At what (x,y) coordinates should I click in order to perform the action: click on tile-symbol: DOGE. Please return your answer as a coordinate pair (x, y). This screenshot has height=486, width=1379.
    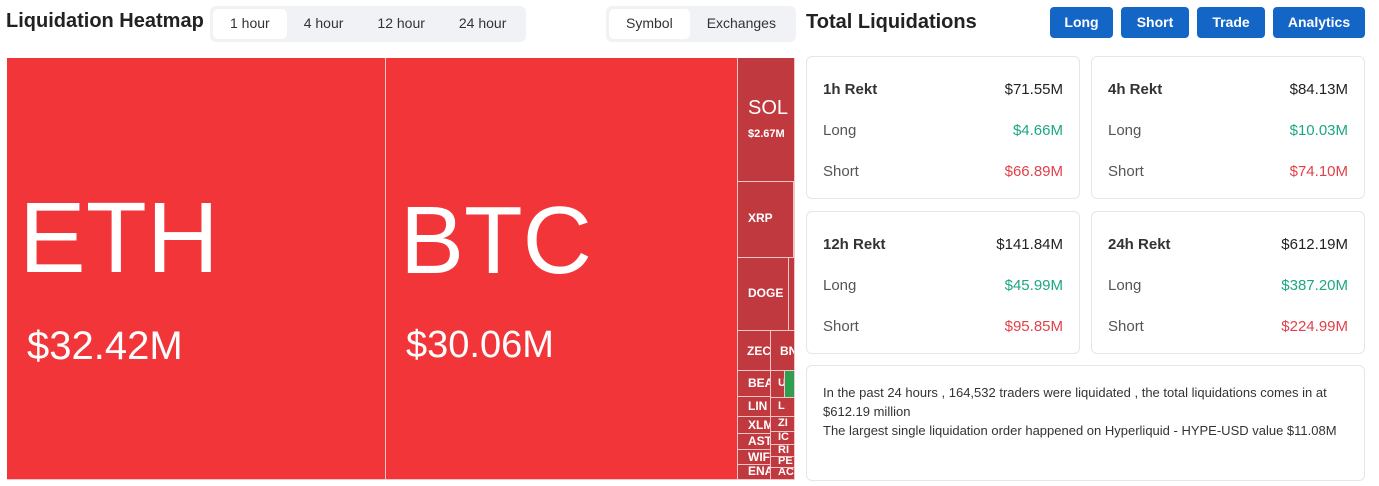
    Looking at the image, I should click on (766, 293).